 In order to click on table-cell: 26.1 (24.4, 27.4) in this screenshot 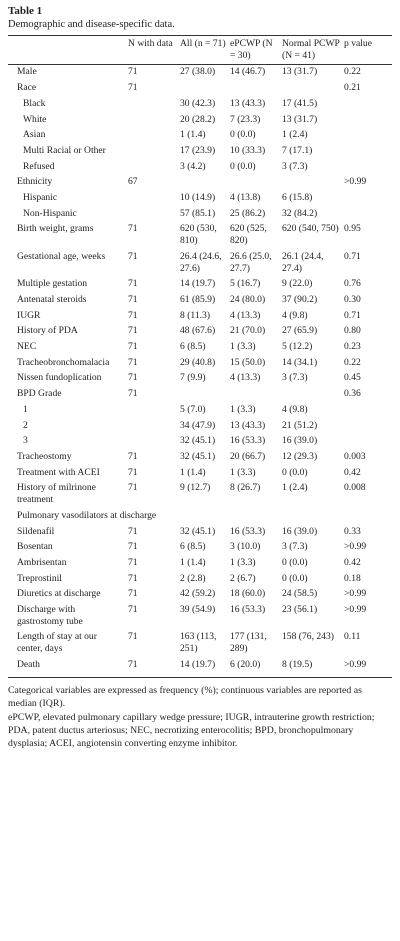, I will do `click(303, 262)`.